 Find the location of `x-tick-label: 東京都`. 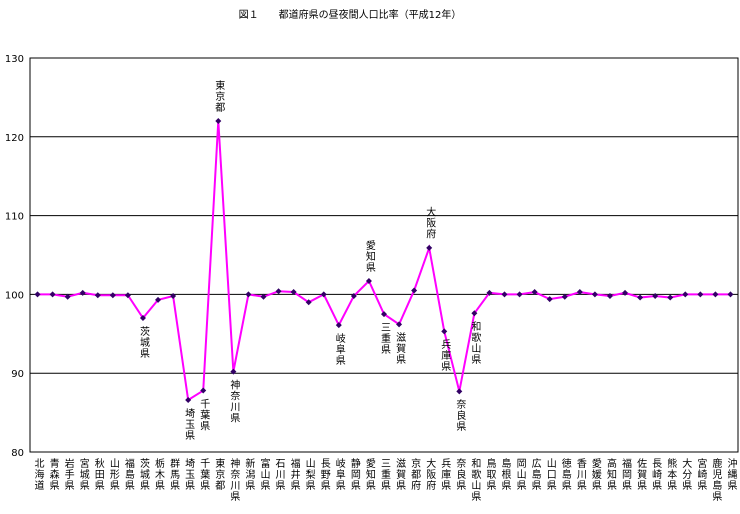

x-tick-label: 東京都 is located at coordinates (219, 474).